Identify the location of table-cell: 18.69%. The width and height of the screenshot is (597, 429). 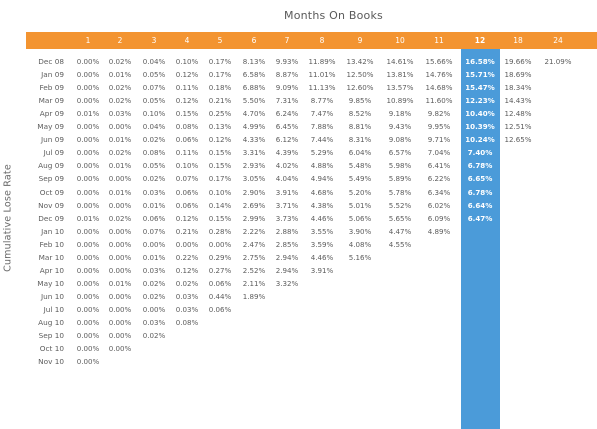
(518, 75).